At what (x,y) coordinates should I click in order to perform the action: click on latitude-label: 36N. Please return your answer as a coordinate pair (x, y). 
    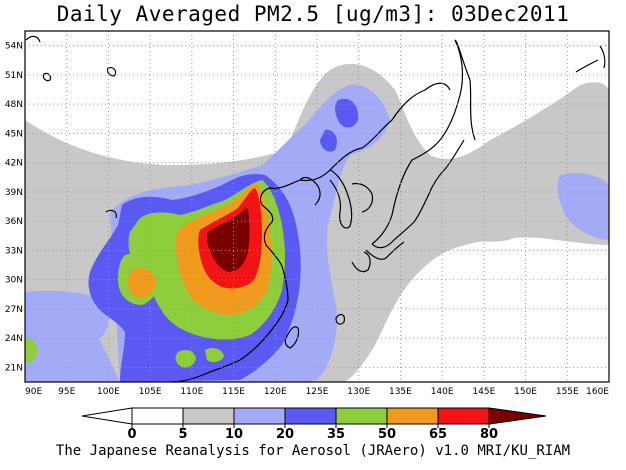
    Looking at the image, I should click on (14, 222).